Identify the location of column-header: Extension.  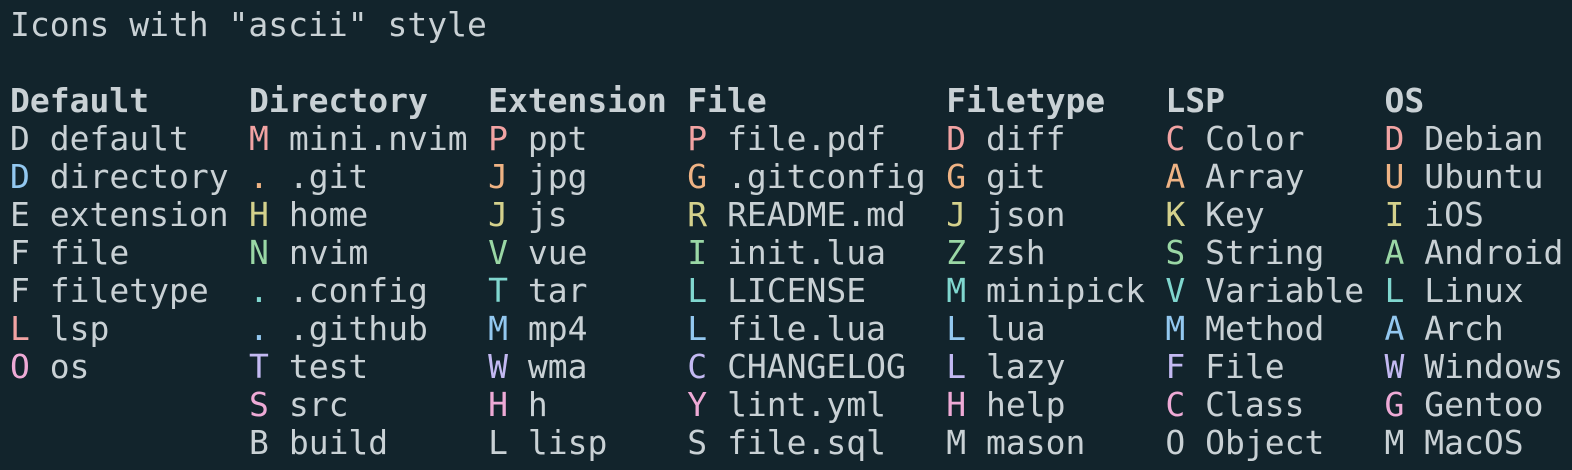
(577, 100).